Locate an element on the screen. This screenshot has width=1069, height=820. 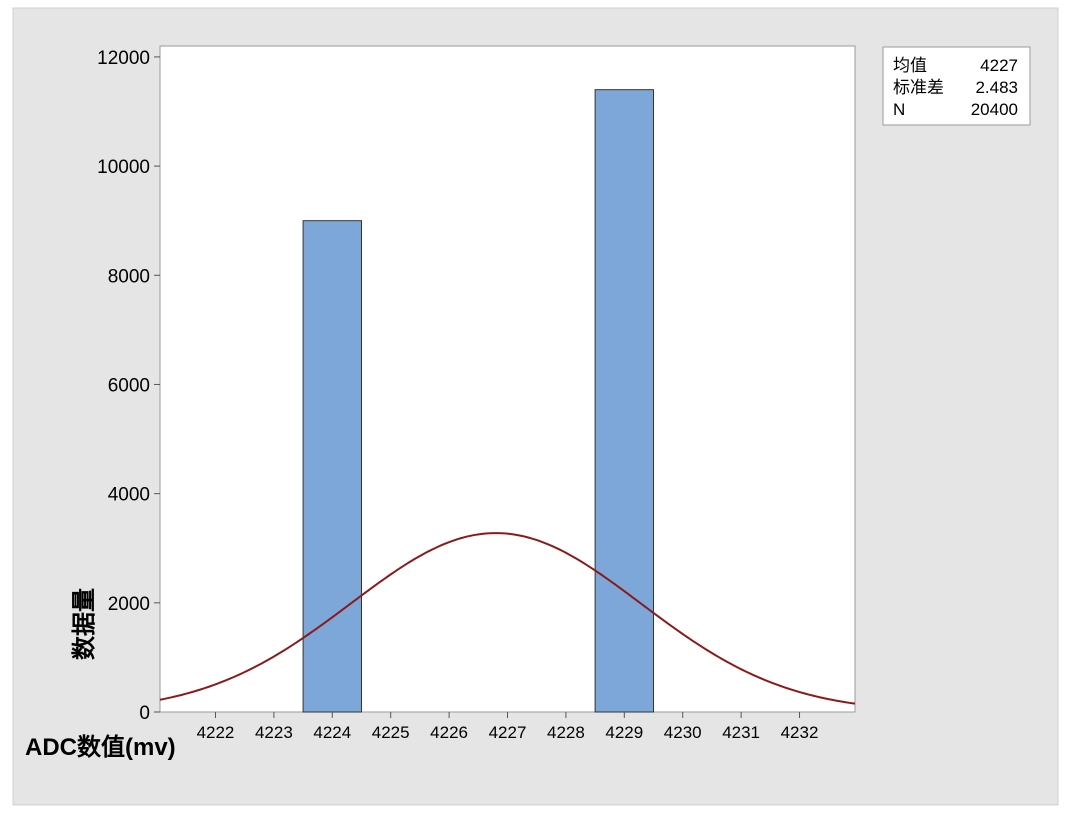
x-tick-label: 4225 is located at coordinates (391, 732).